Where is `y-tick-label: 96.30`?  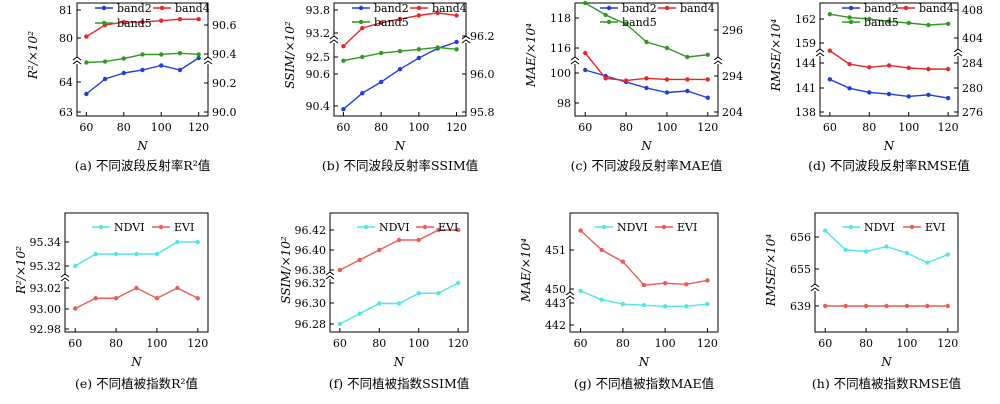 y-tick-label: 96.30 is located at coordinates (311, 303).